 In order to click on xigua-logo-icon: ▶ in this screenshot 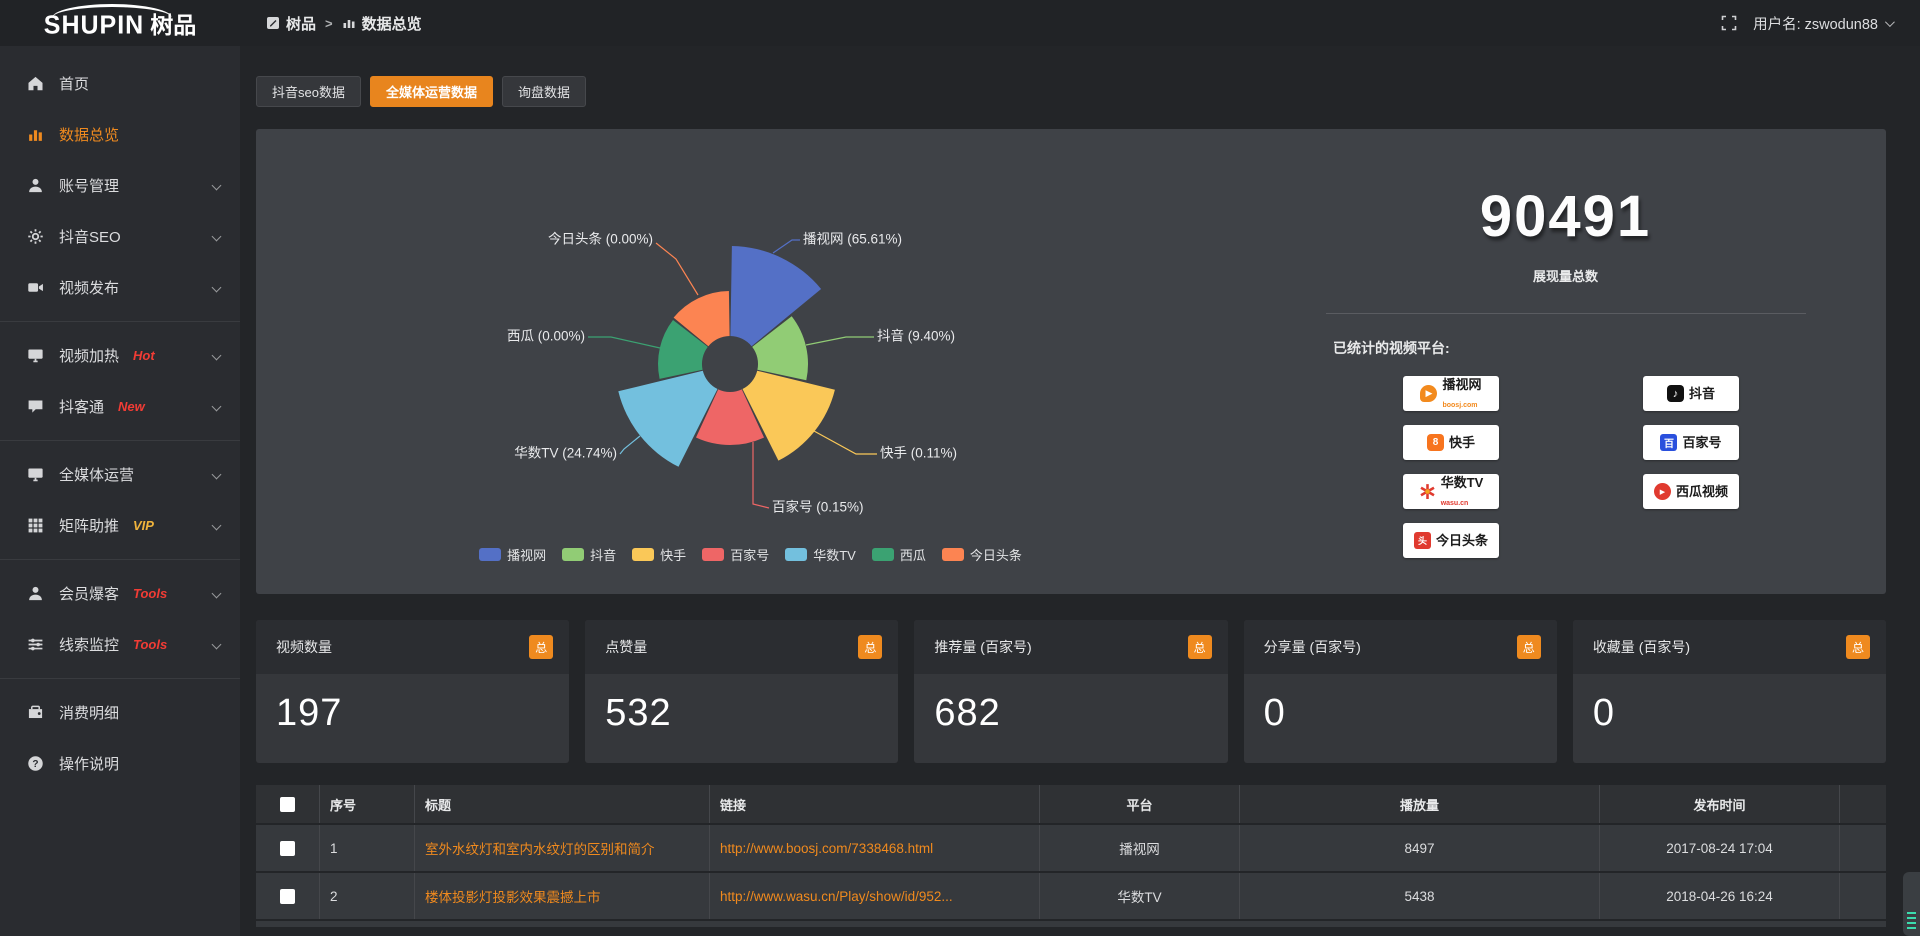, I will do `click(1662, 491)`.